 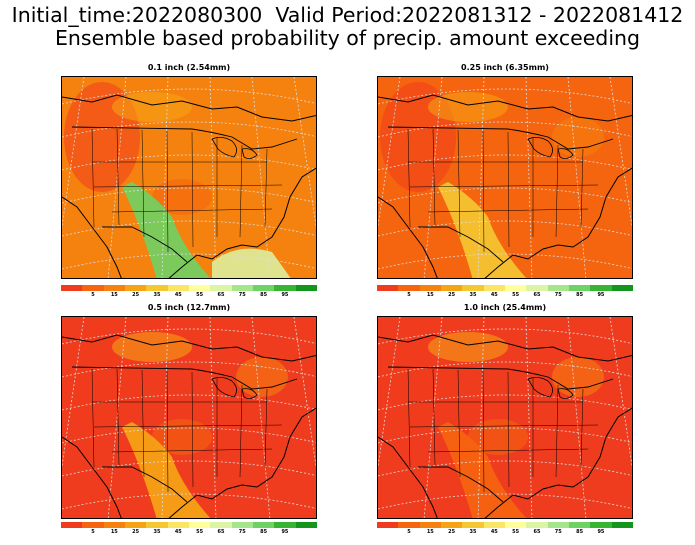 I want to click on colorbar, so click(x=189, y=288).